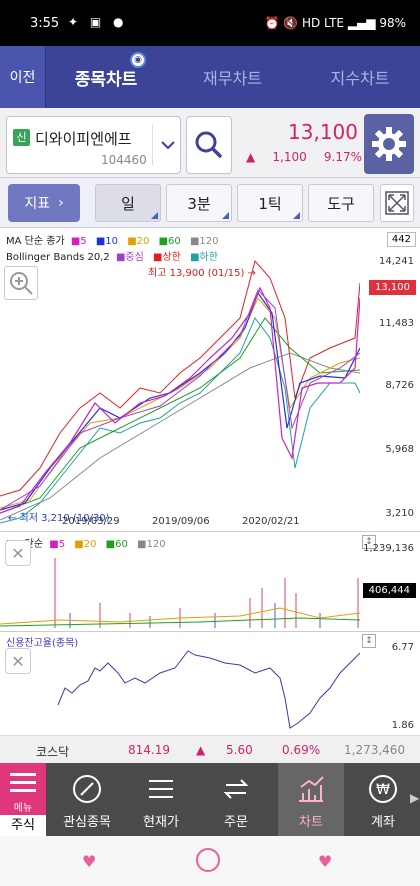  I want to click on settings-button, so click(389, 144).